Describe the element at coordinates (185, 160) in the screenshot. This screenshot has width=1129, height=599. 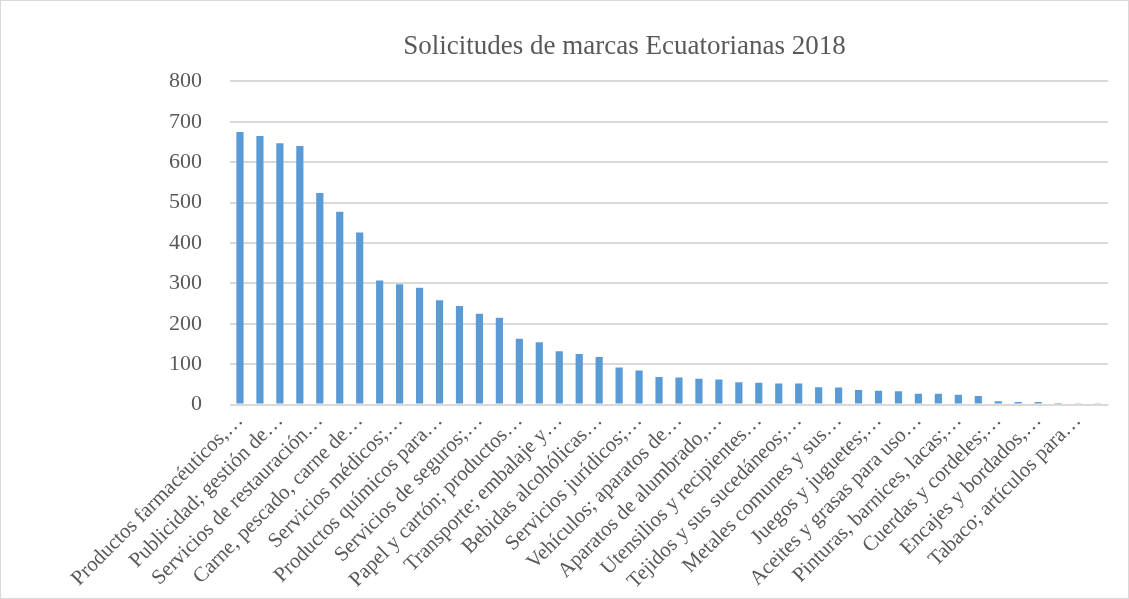
I see `y-tick-label: 600` at that location.